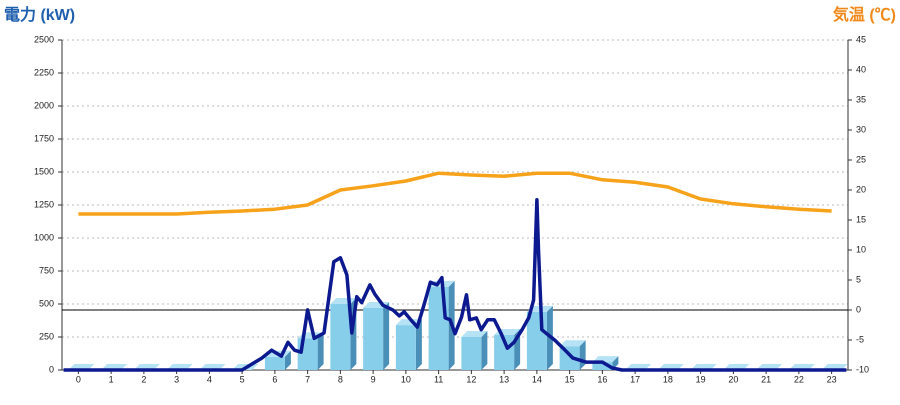 This screenshot has height=405, width=900. I want to click on x-tick-label: 21, so click(766, 379).